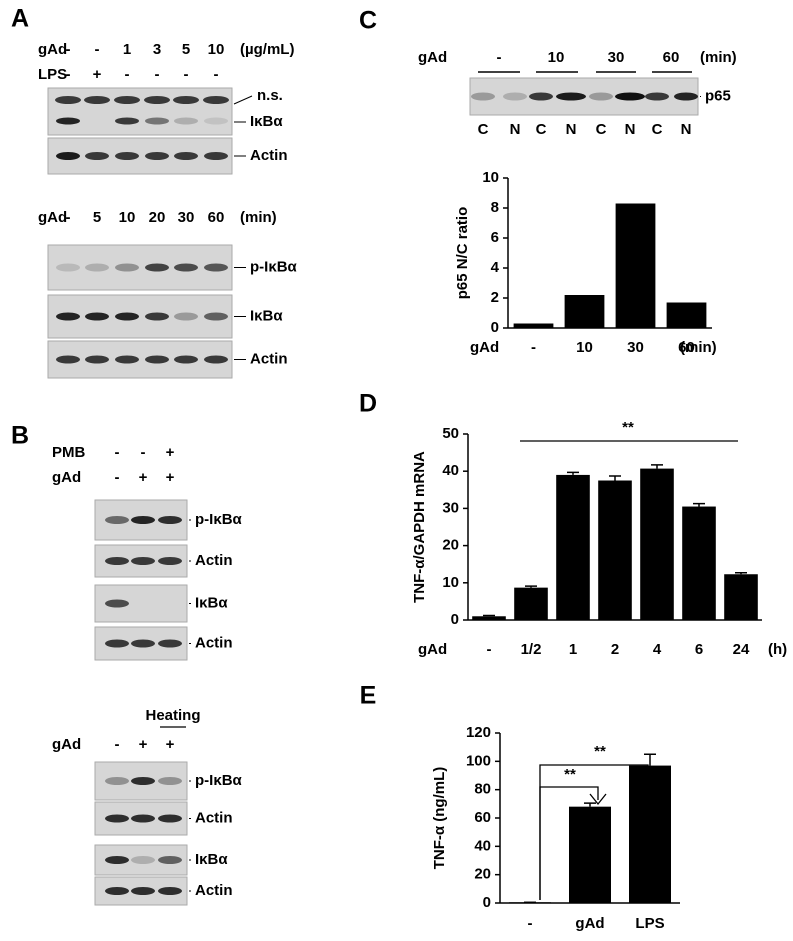 This screenshot has height=941, width=793. I want to click on y-tick-label: 0, so click(455, 619).